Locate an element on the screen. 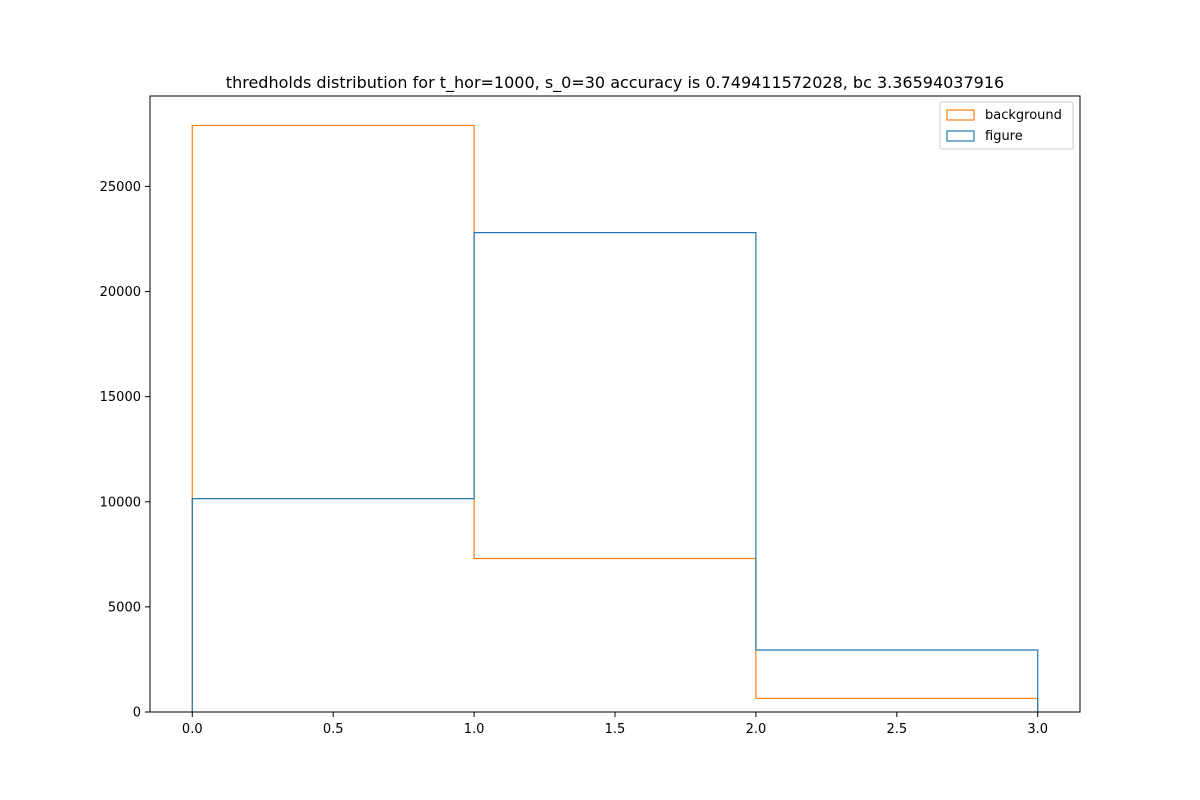 Image resolution: width=1200 pixels, height=800 pixels. legend-swatch-background is located at coordinates (960, 115).